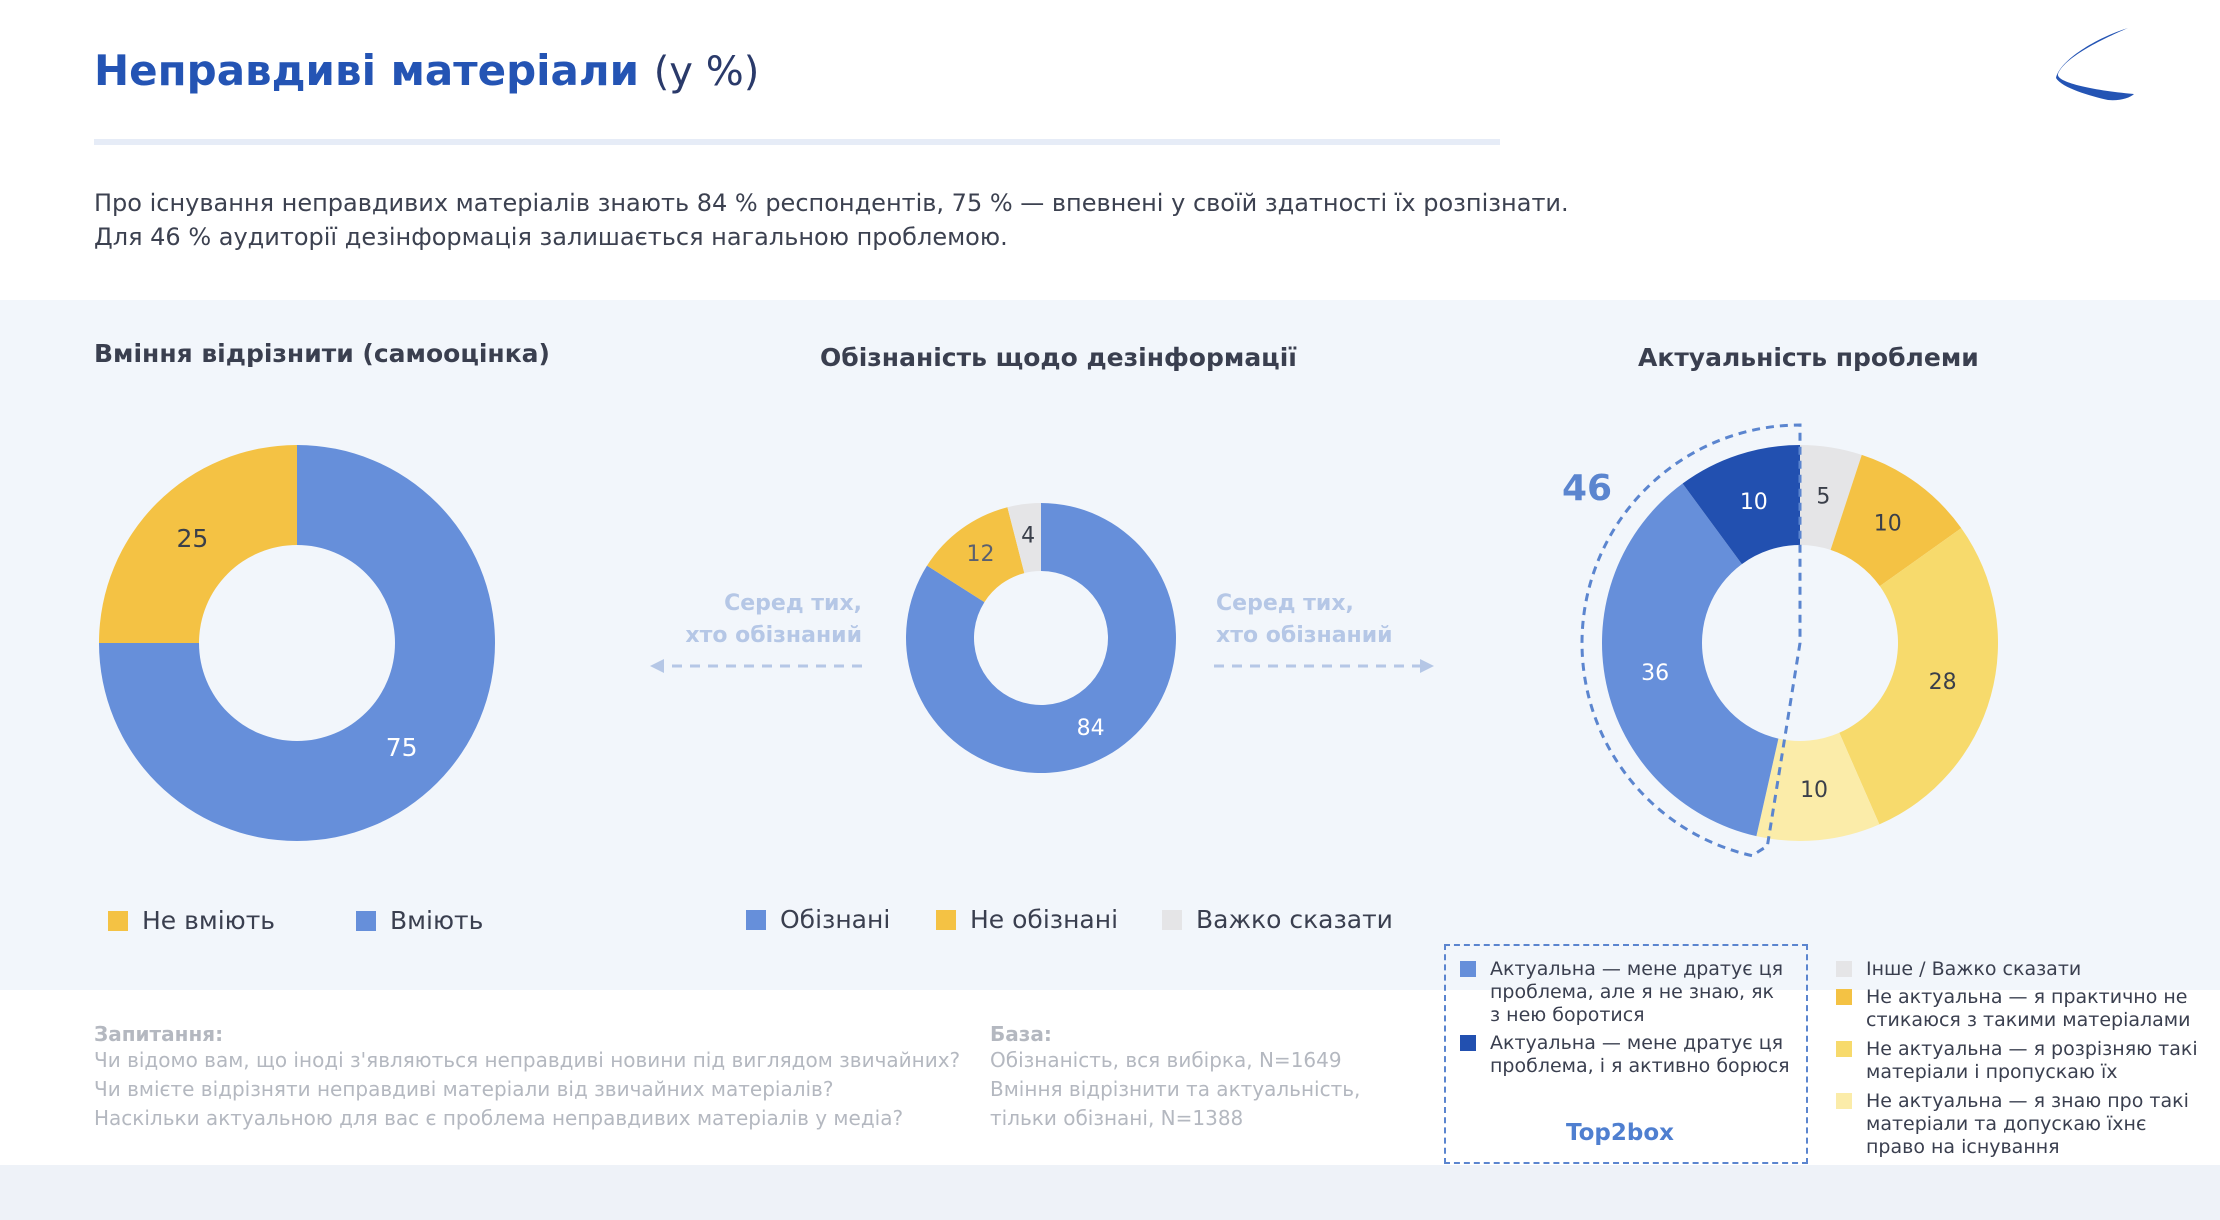 This screenshot has width=2220, height=1220. I want to click on data-label: 5, so click(1823, 496).